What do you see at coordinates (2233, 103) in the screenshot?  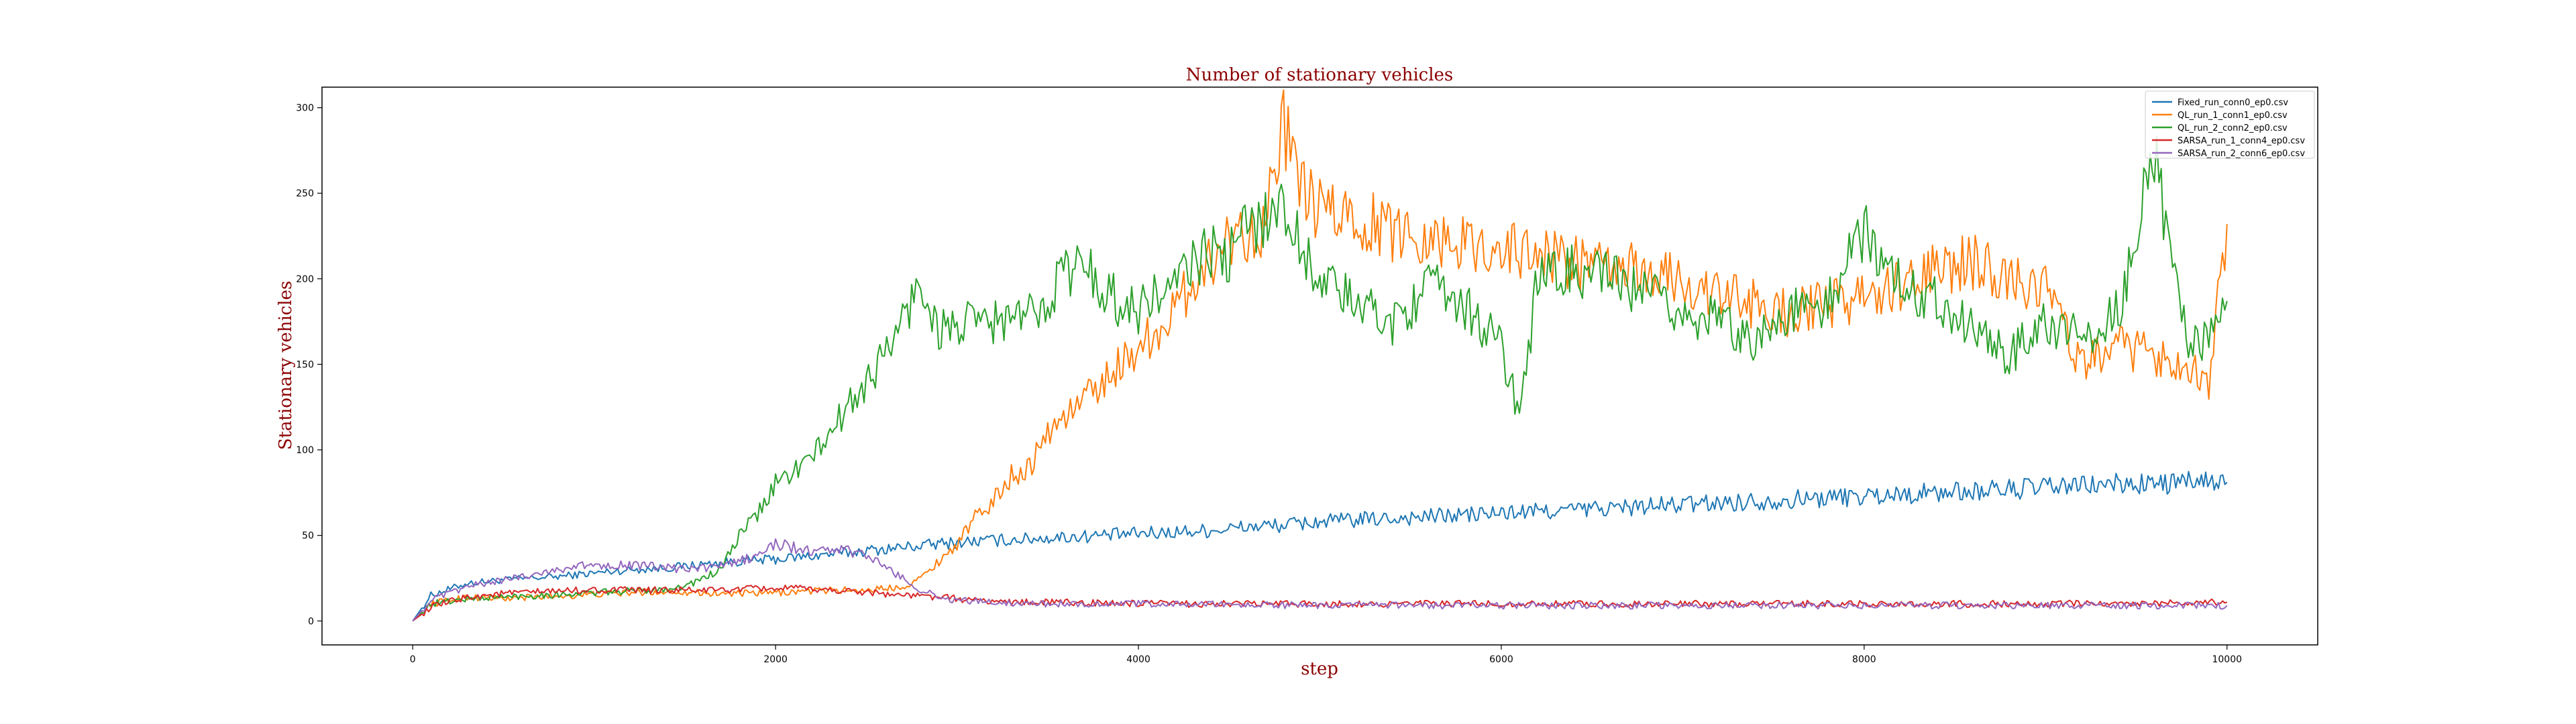 I see `legend-entry-label: Fixed_run_conn0_ep0.csv` at bounding box center [2233, 103].